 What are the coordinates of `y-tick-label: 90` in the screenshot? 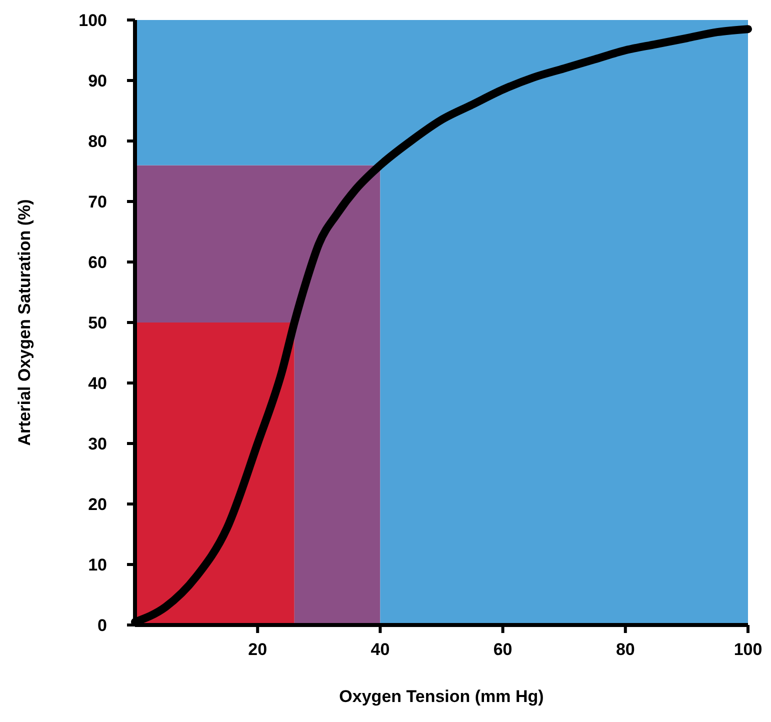 It's located at (97, 81).